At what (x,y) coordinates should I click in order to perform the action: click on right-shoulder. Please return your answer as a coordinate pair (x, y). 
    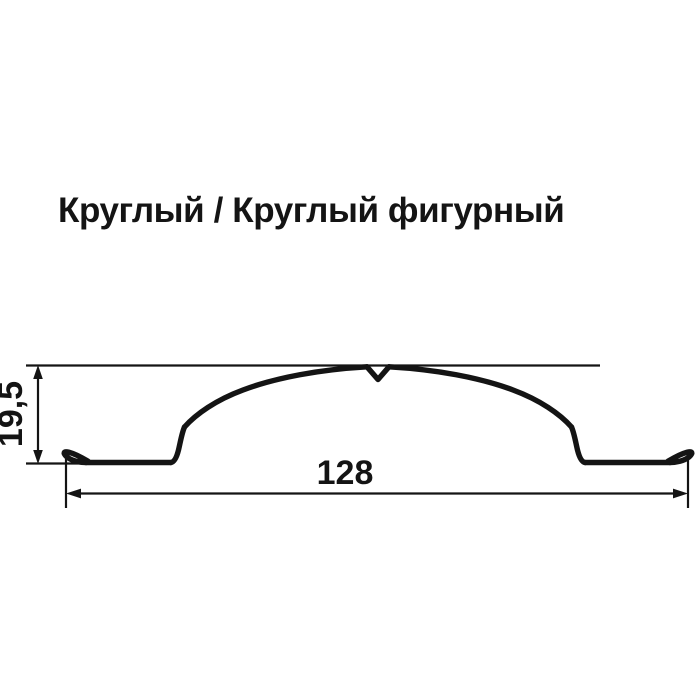
    Looking at the image, I should click on (578, 445).